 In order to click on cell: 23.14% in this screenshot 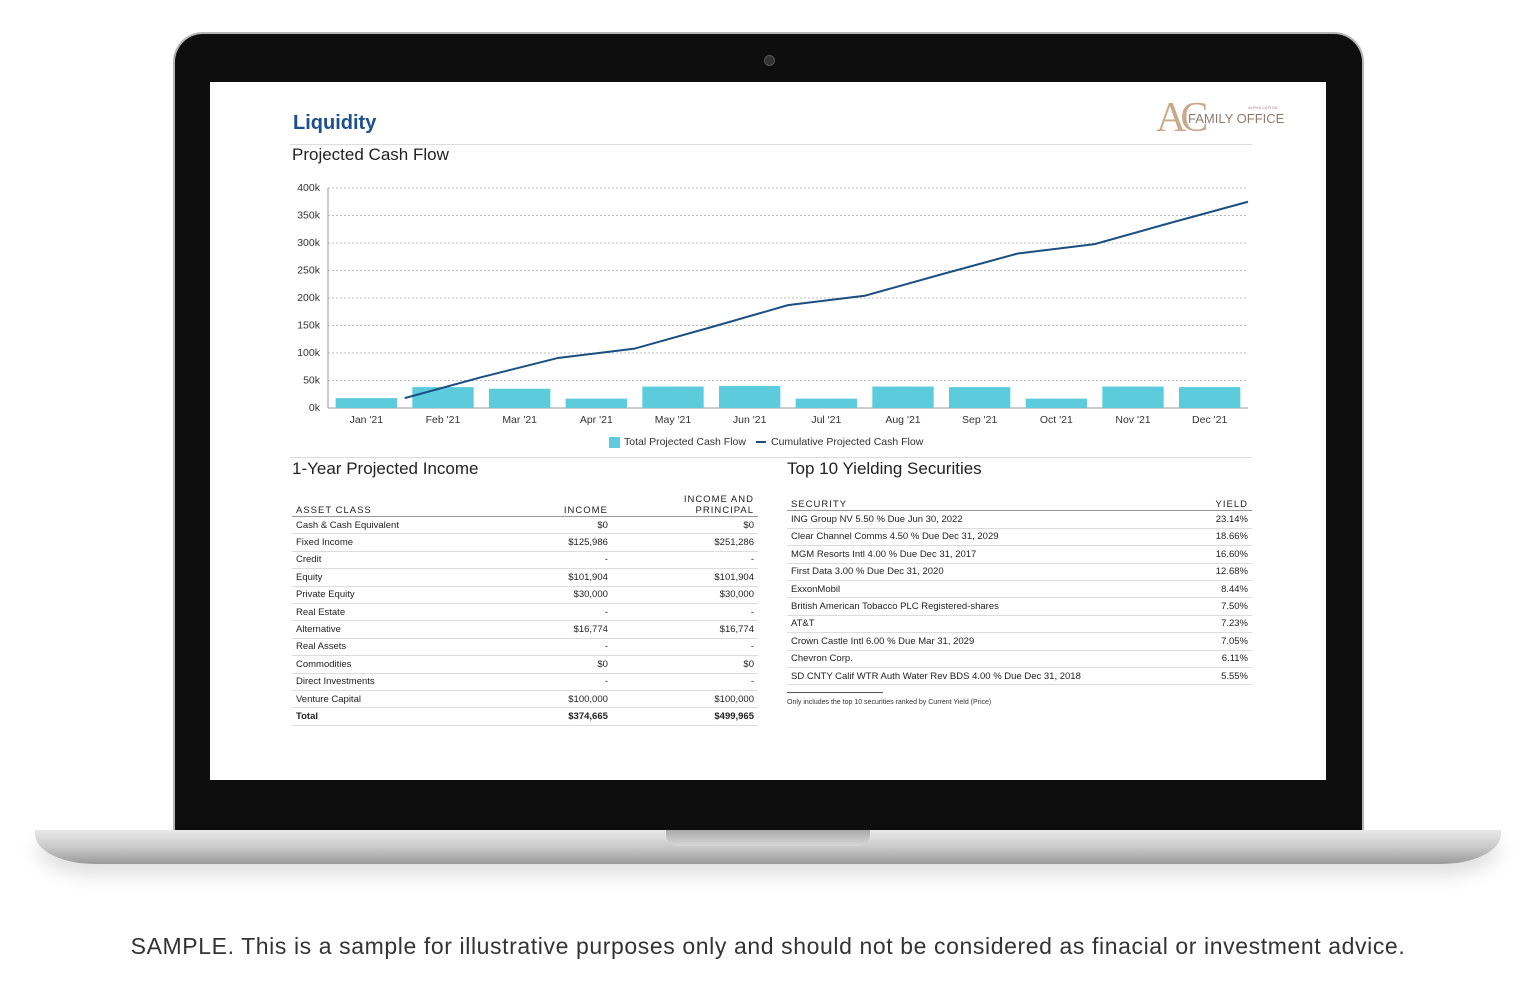, I will do `click(1212, 519)`.